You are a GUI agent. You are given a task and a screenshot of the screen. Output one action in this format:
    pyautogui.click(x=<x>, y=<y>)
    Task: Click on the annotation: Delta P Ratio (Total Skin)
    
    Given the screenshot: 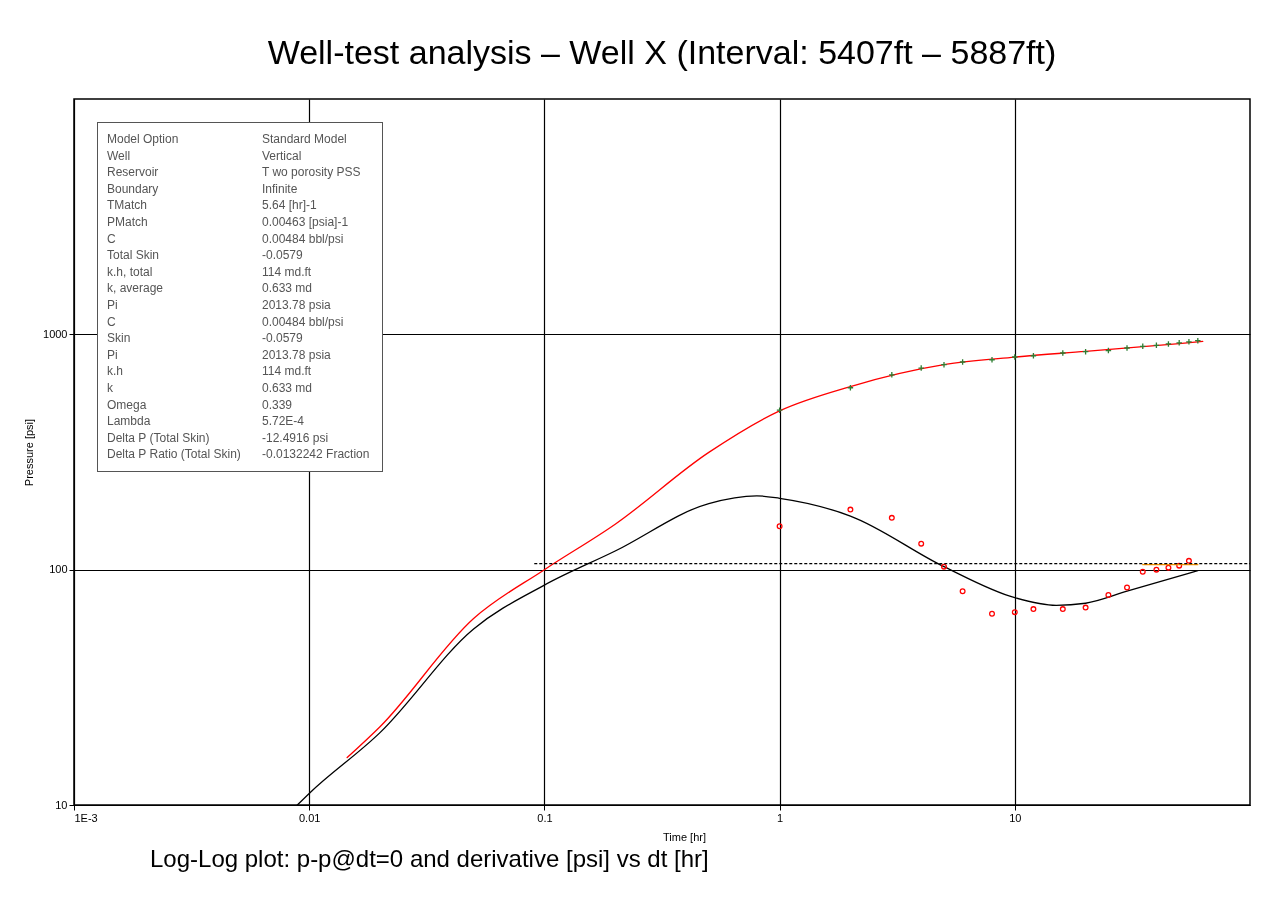 What is the action you would take?
    pyautogui.click(x=174, y=454)
    